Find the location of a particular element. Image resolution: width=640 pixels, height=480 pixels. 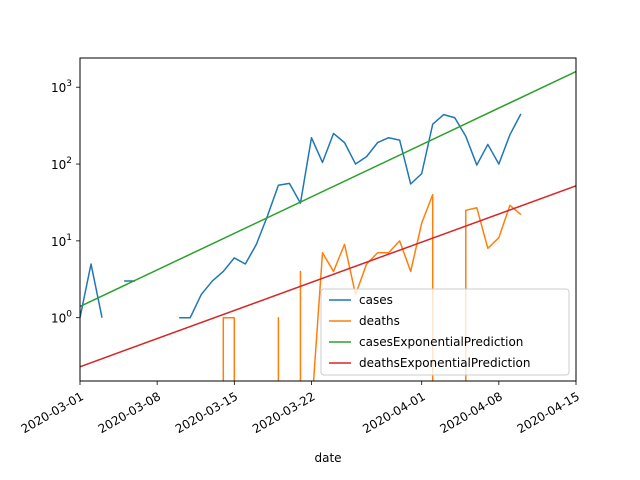

y-tick-label: 10³ is located at coordinates (61, 87).